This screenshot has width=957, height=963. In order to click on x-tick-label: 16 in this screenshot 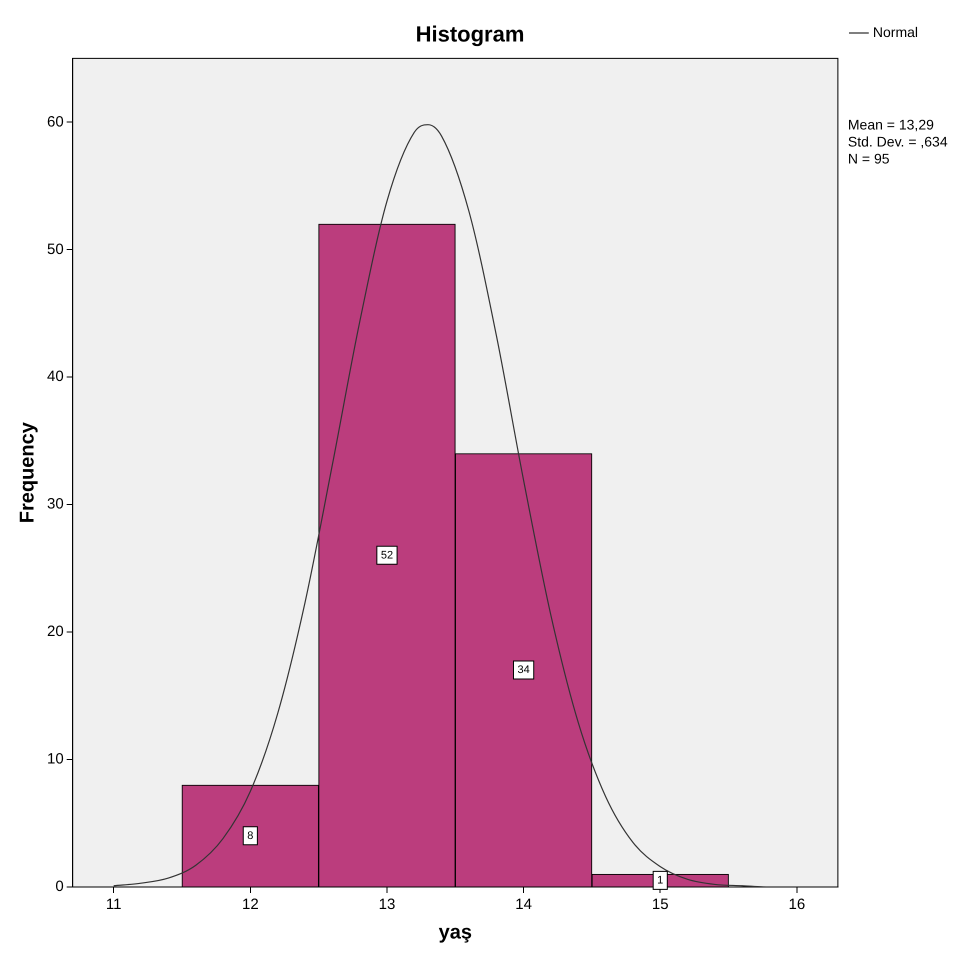, I will do `click(797, 905)`.